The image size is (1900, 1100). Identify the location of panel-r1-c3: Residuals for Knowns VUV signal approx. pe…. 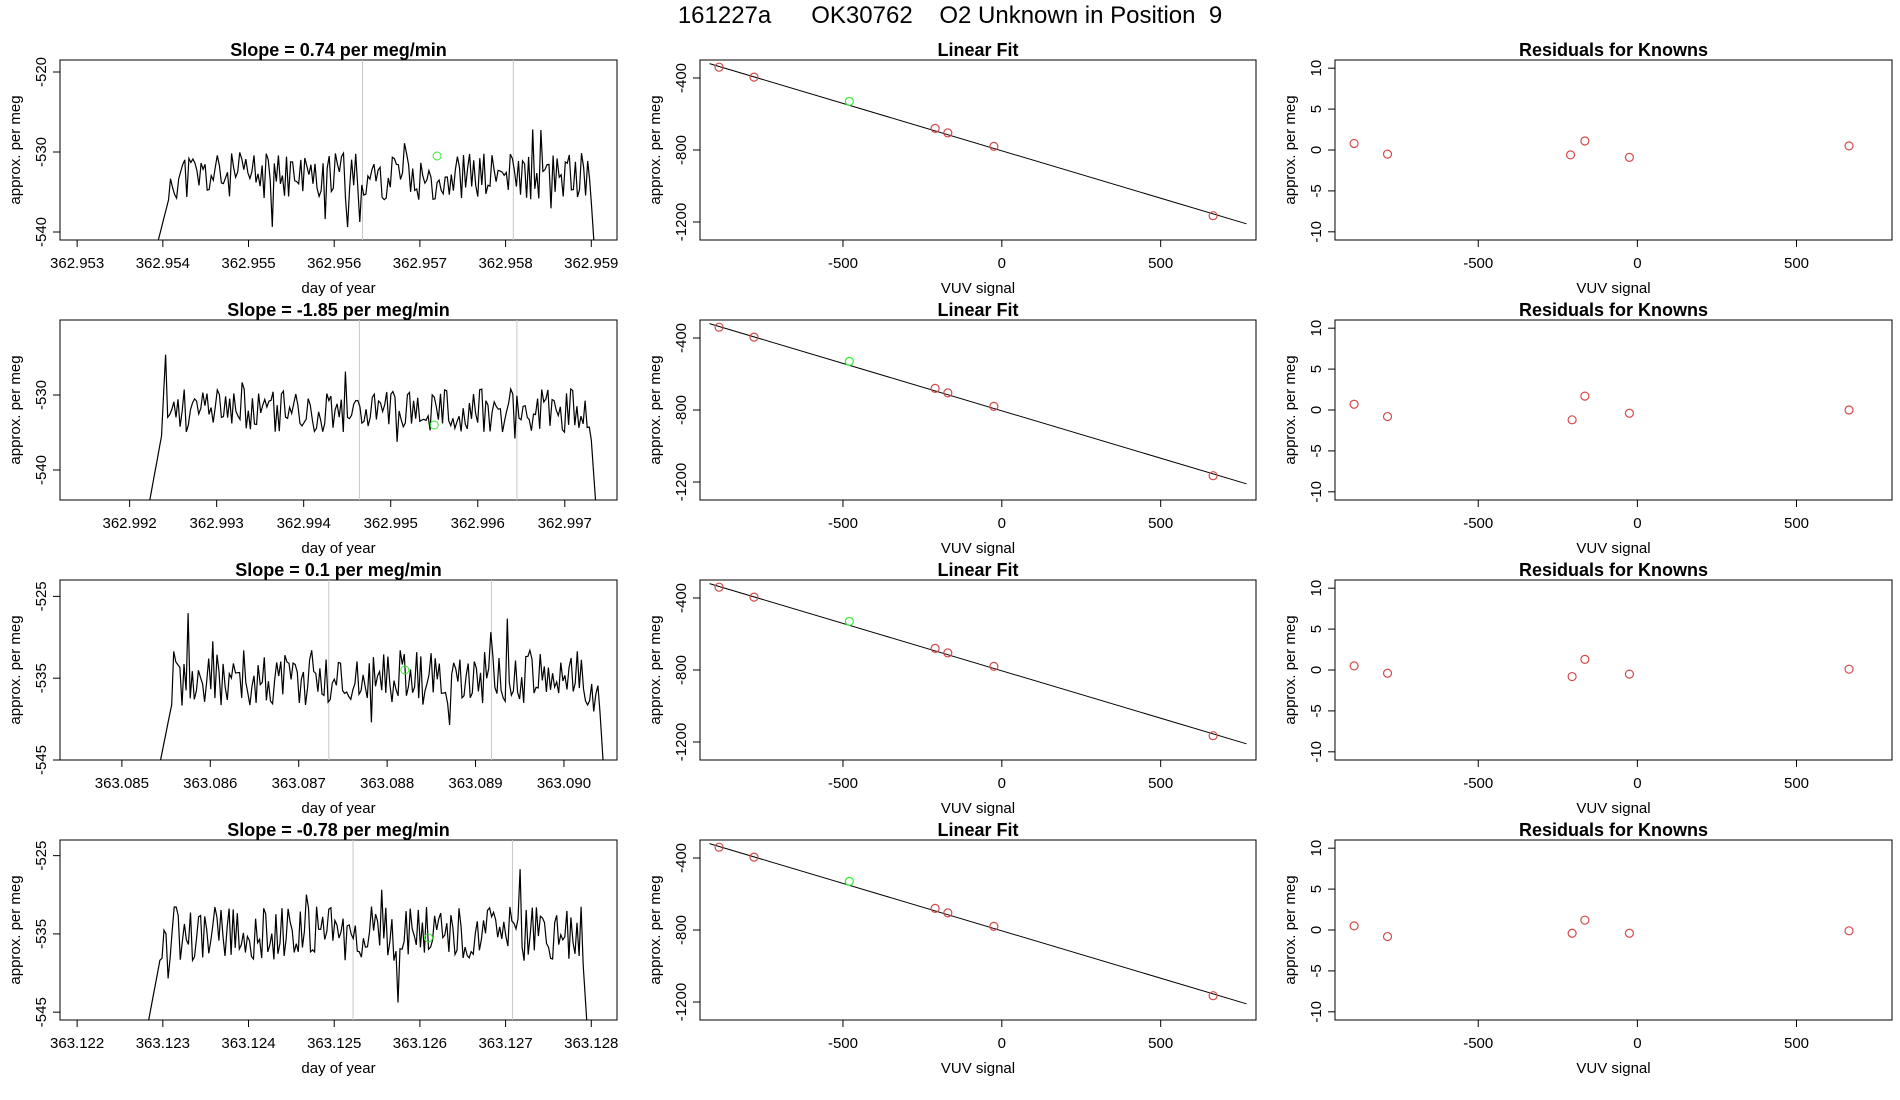
(1587, 168).